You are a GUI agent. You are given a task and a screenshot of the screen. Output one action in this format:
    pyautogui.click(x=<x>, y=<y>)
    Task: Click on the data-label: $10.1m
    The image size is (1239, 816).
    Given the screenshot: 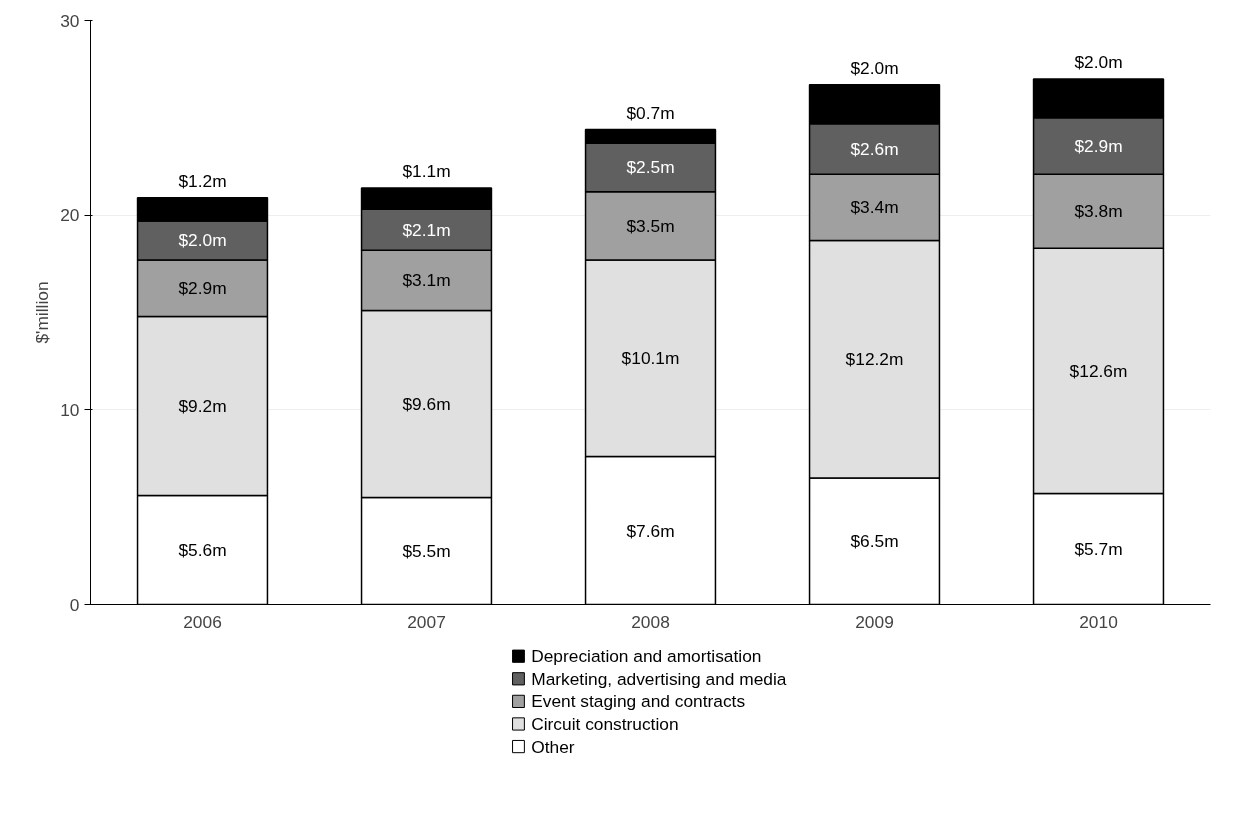 What is the action you would take?
    pyautogui.click(x=650, y=358)
    